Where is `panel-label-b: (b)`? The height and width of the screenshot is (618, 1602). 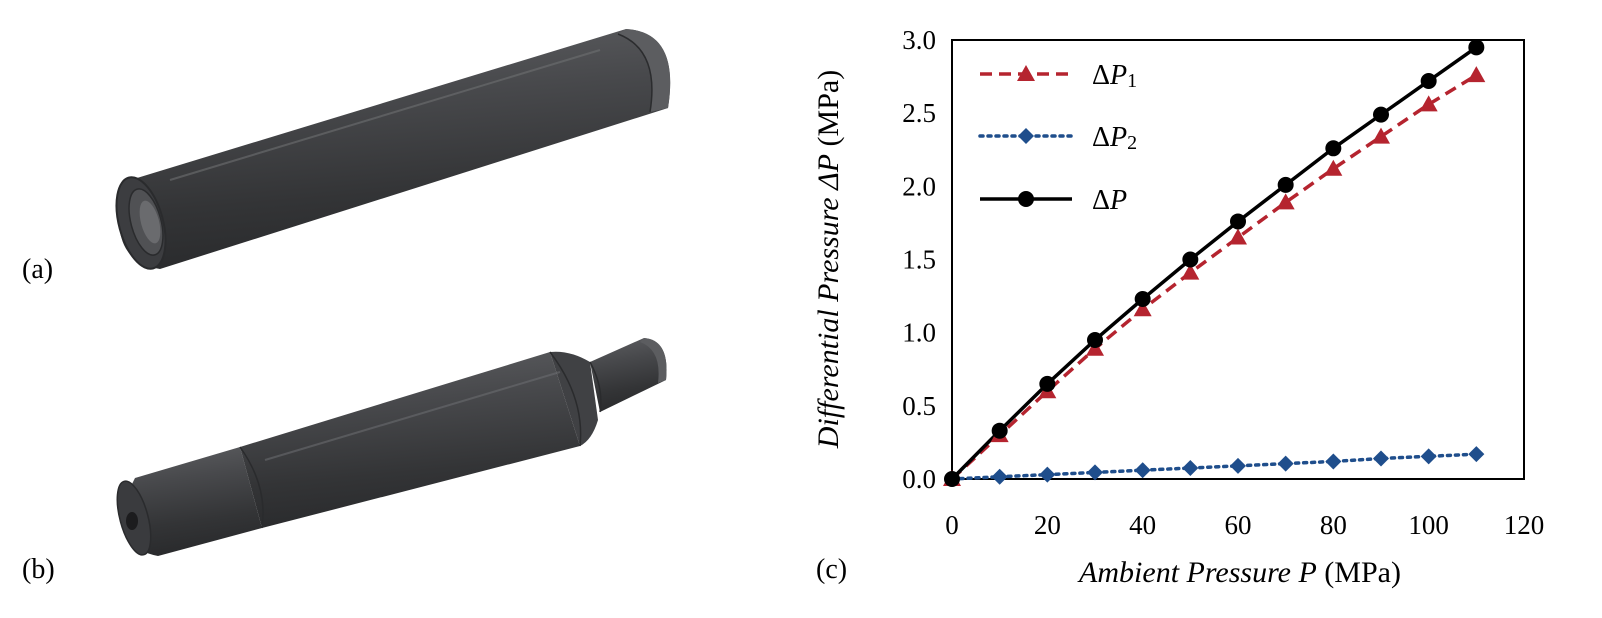
panel-label-b: (b) is located at coordinates (38, 569).